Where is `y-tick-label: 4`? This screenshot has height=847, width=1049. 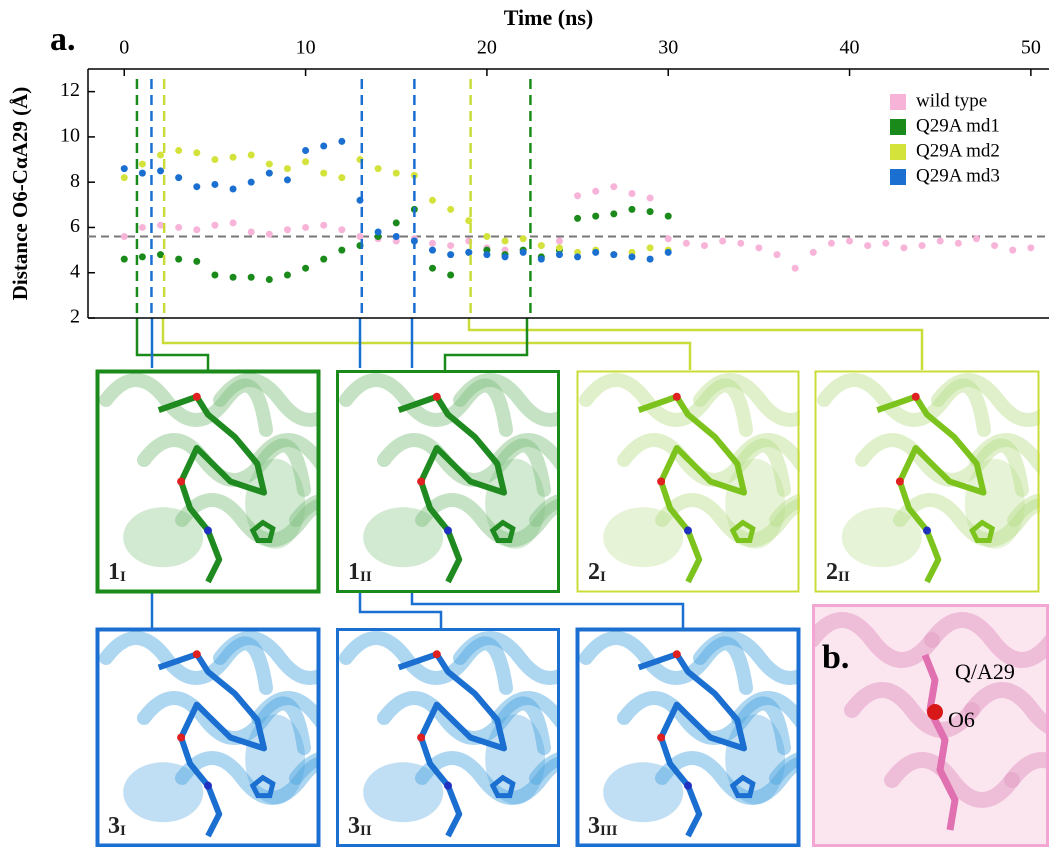
y-tick-label: 4 is located at coordinates (75, 271).